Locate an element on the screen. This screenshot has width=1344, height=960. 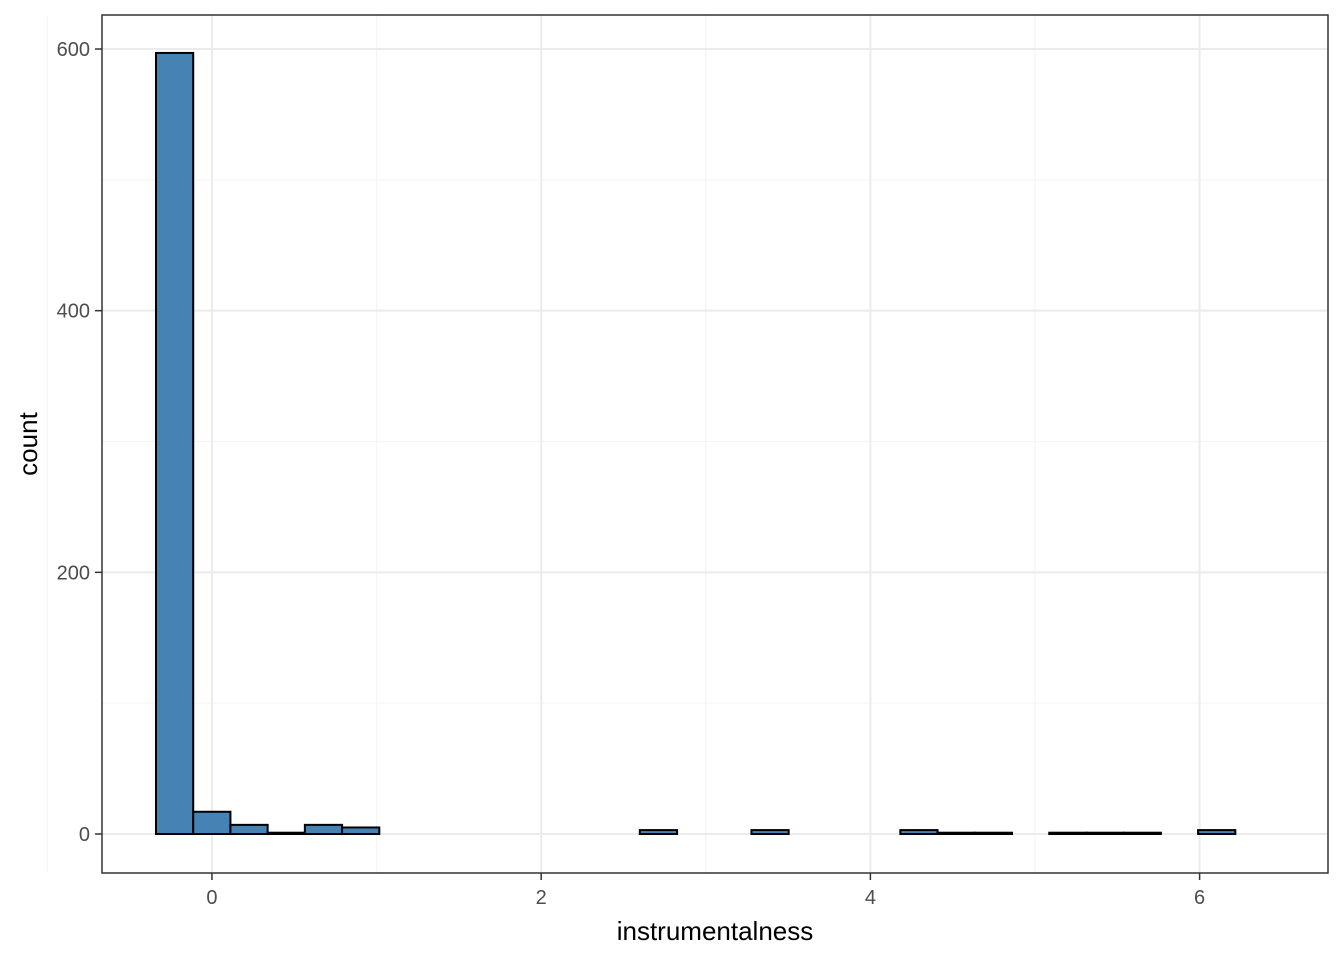
y-axis-title: count is located at coordinates (28, 443).